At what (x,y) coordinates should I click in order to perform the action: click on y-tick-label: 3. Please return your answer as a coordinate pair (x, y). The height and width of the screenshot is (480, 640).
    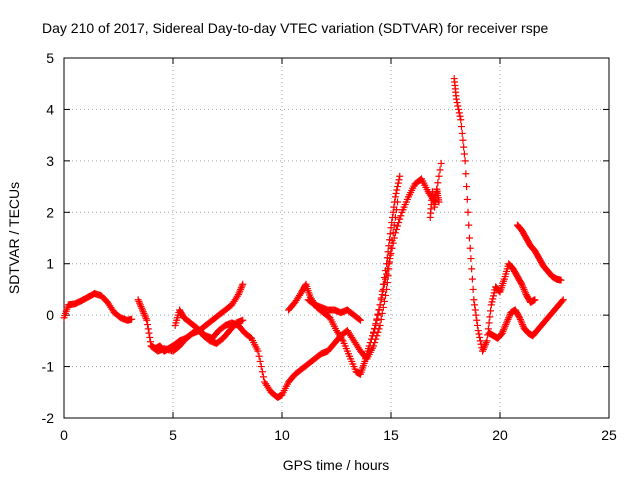
    Looking at the image, I should click on (50, 161).